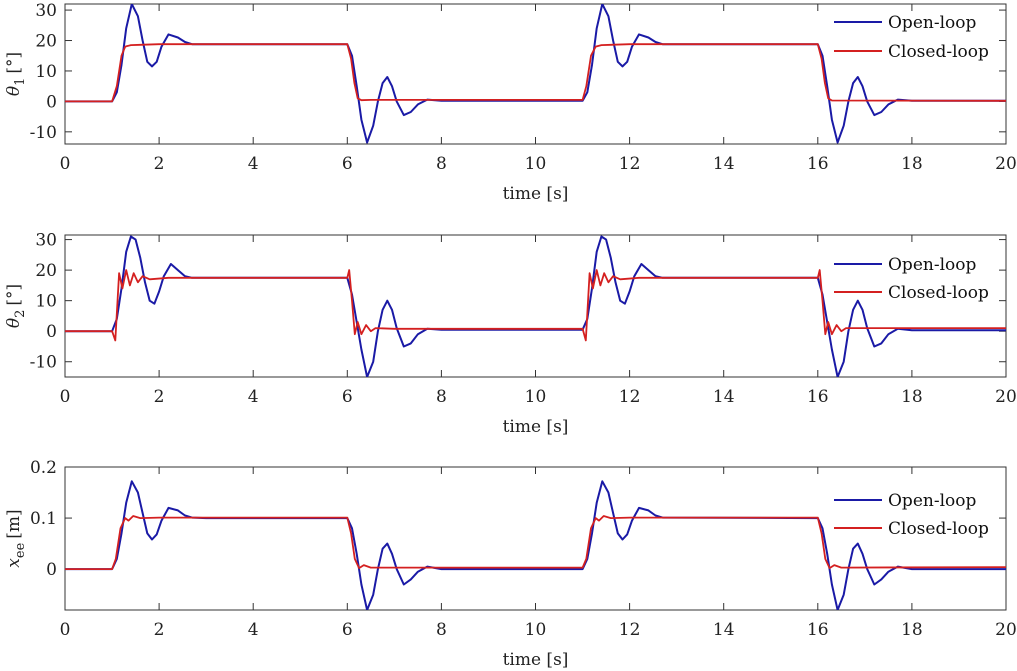 This screenshot has width=1017, height=671. What do you see at coordinates (14, 523) in the screenshot?
I see `y-axis-unit: [m]` at bounding box center [14, 523].